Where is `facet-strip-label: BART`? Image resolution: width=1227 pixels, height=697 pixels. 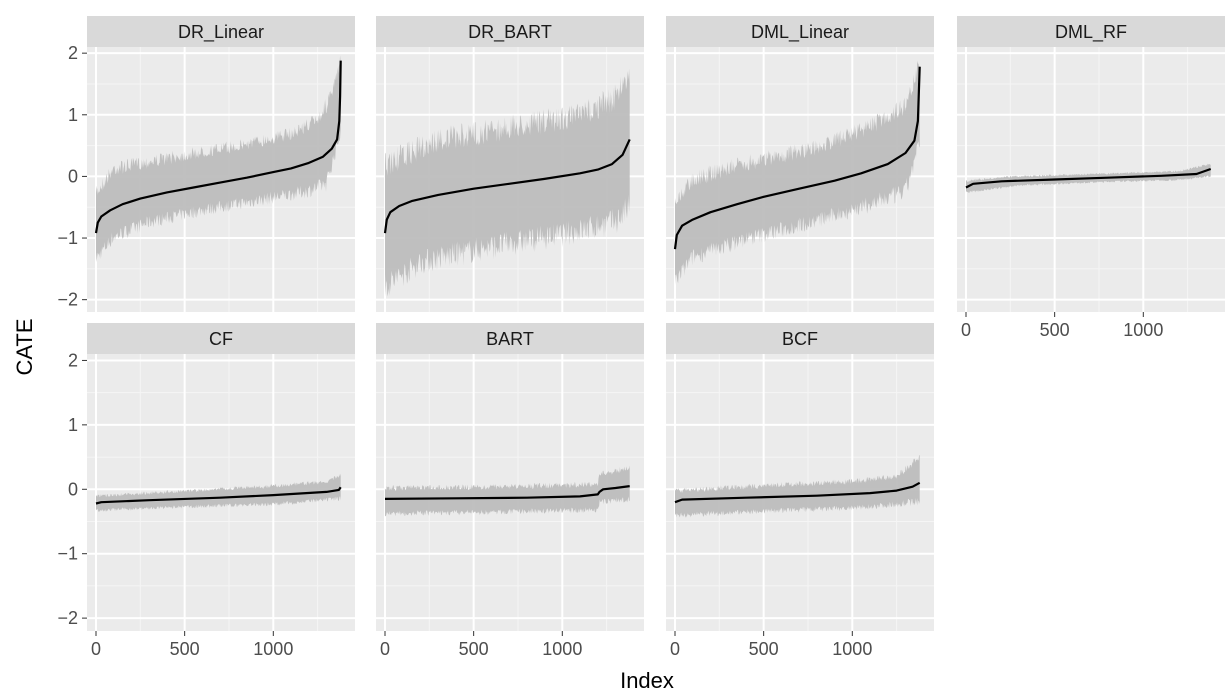
facet-strip-label: BART is located at coordinates (510, 339).